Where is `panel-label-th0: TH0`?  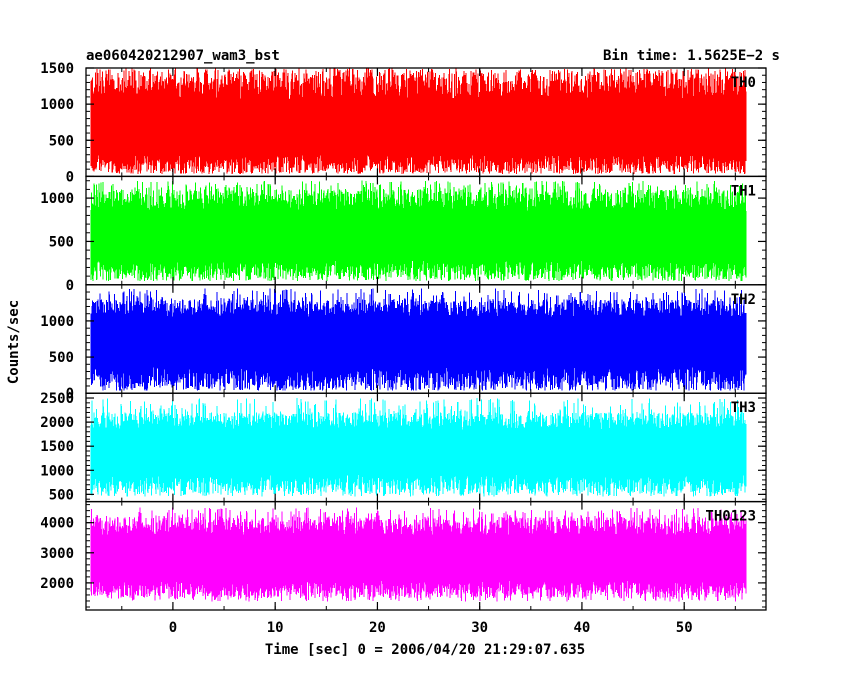 panel-label-th0: TH0 is located at coordinates (743, 83).